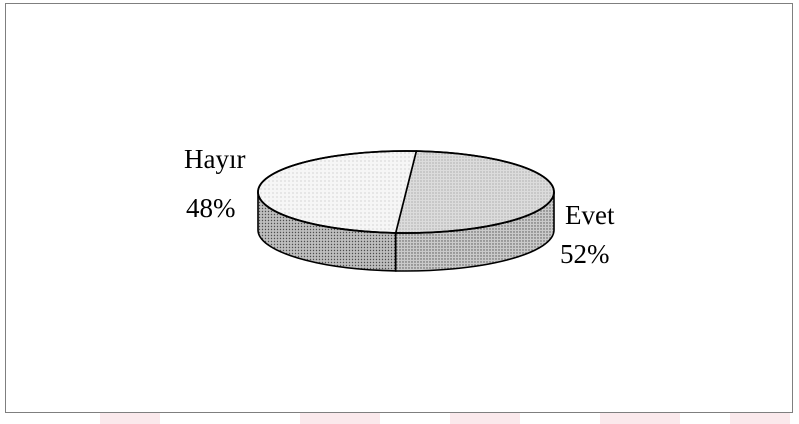 This screenshot has height=424, width=799. Describe the element at coordinates (406, 192) in the screenshot. I see `pie-top-outline` at that location.